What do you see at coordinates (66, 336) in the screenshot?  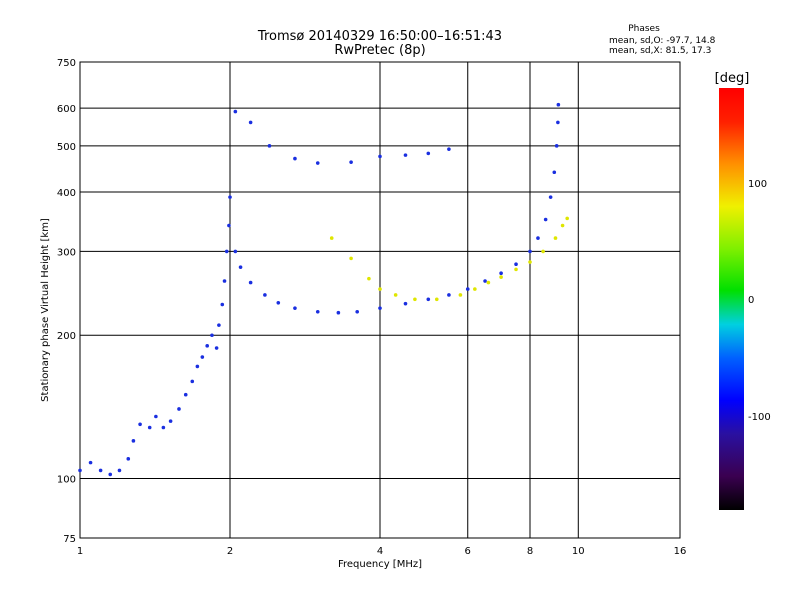 I see `y-tick-label: 200` at bounding box center [66, 336].